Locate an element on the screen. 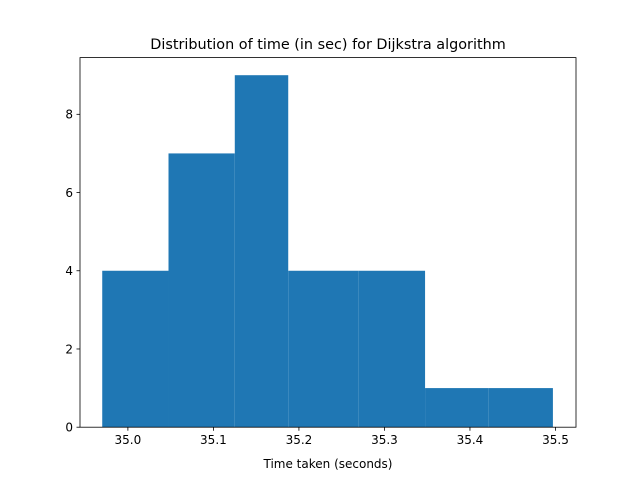 The height and width of the screenshot is (480, 640). x-tick-label: 35.5 is located at coordinates (555, 440).